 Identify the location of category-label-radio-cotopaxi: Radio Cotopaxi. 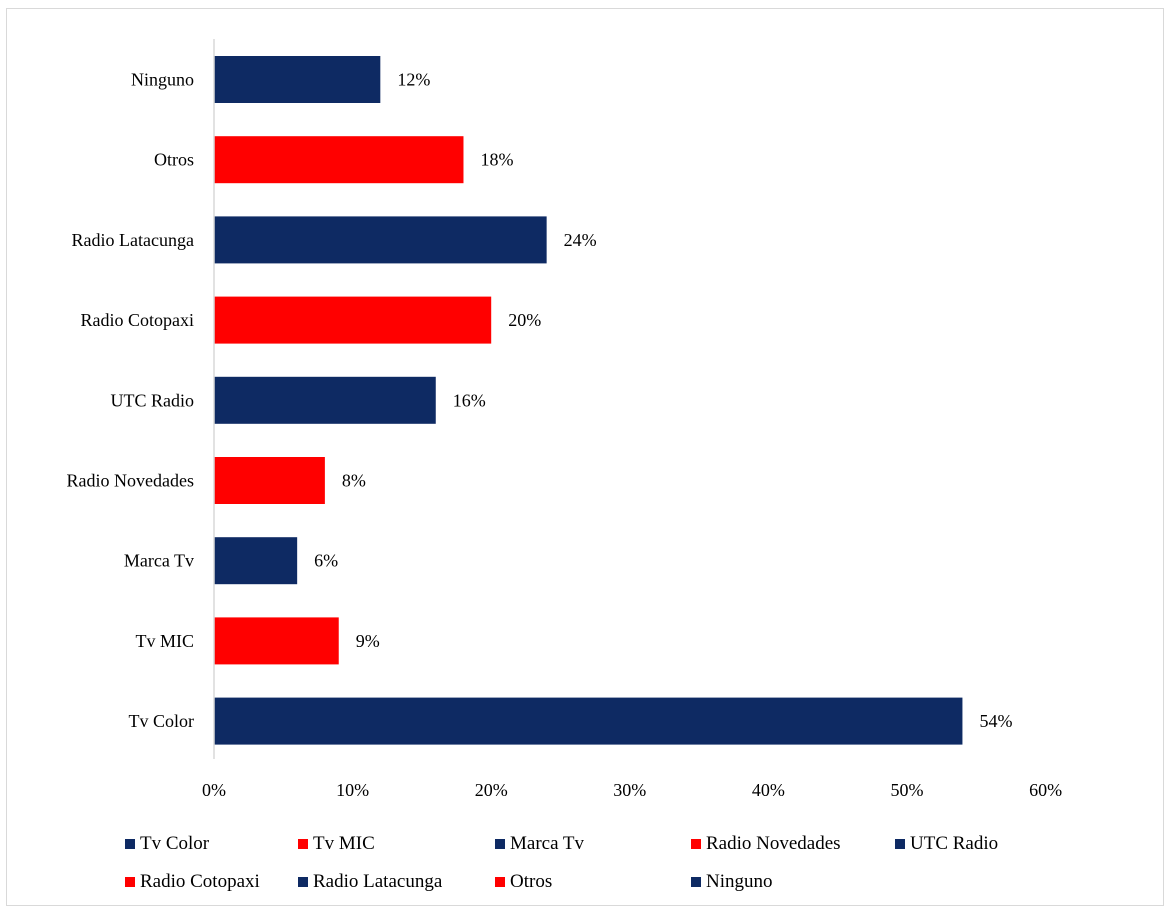
(138, 320).